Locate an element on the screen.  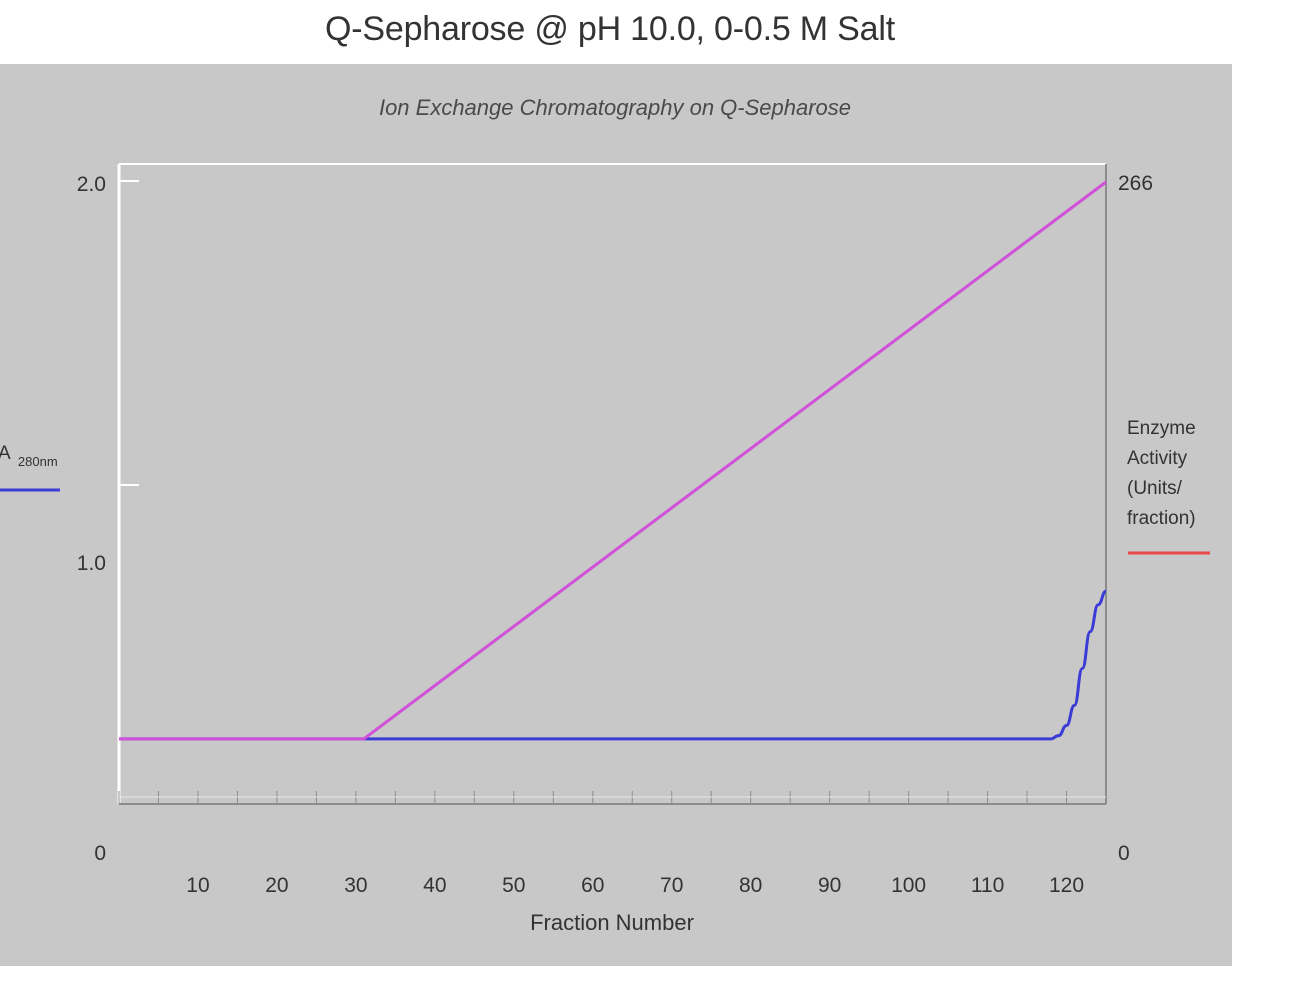
x-tick-label: 20 is located at coordinates (276, 885).